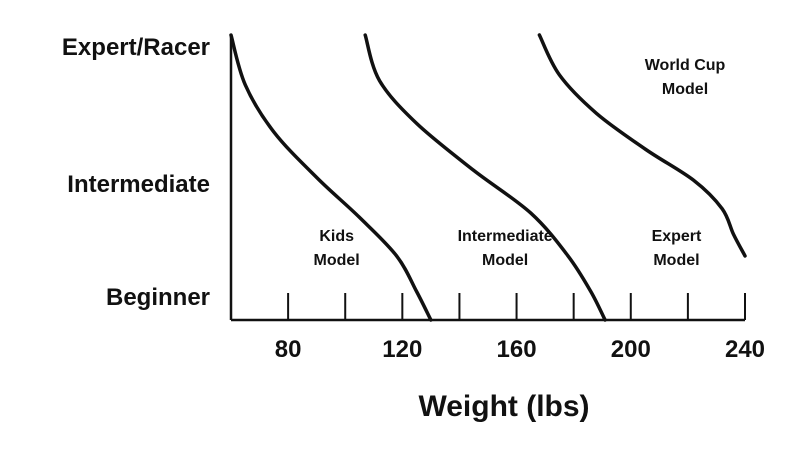 The height and width of the screenshot is (457, 800). I want to click on y-level-label: Intermediate, so click(138, 184).